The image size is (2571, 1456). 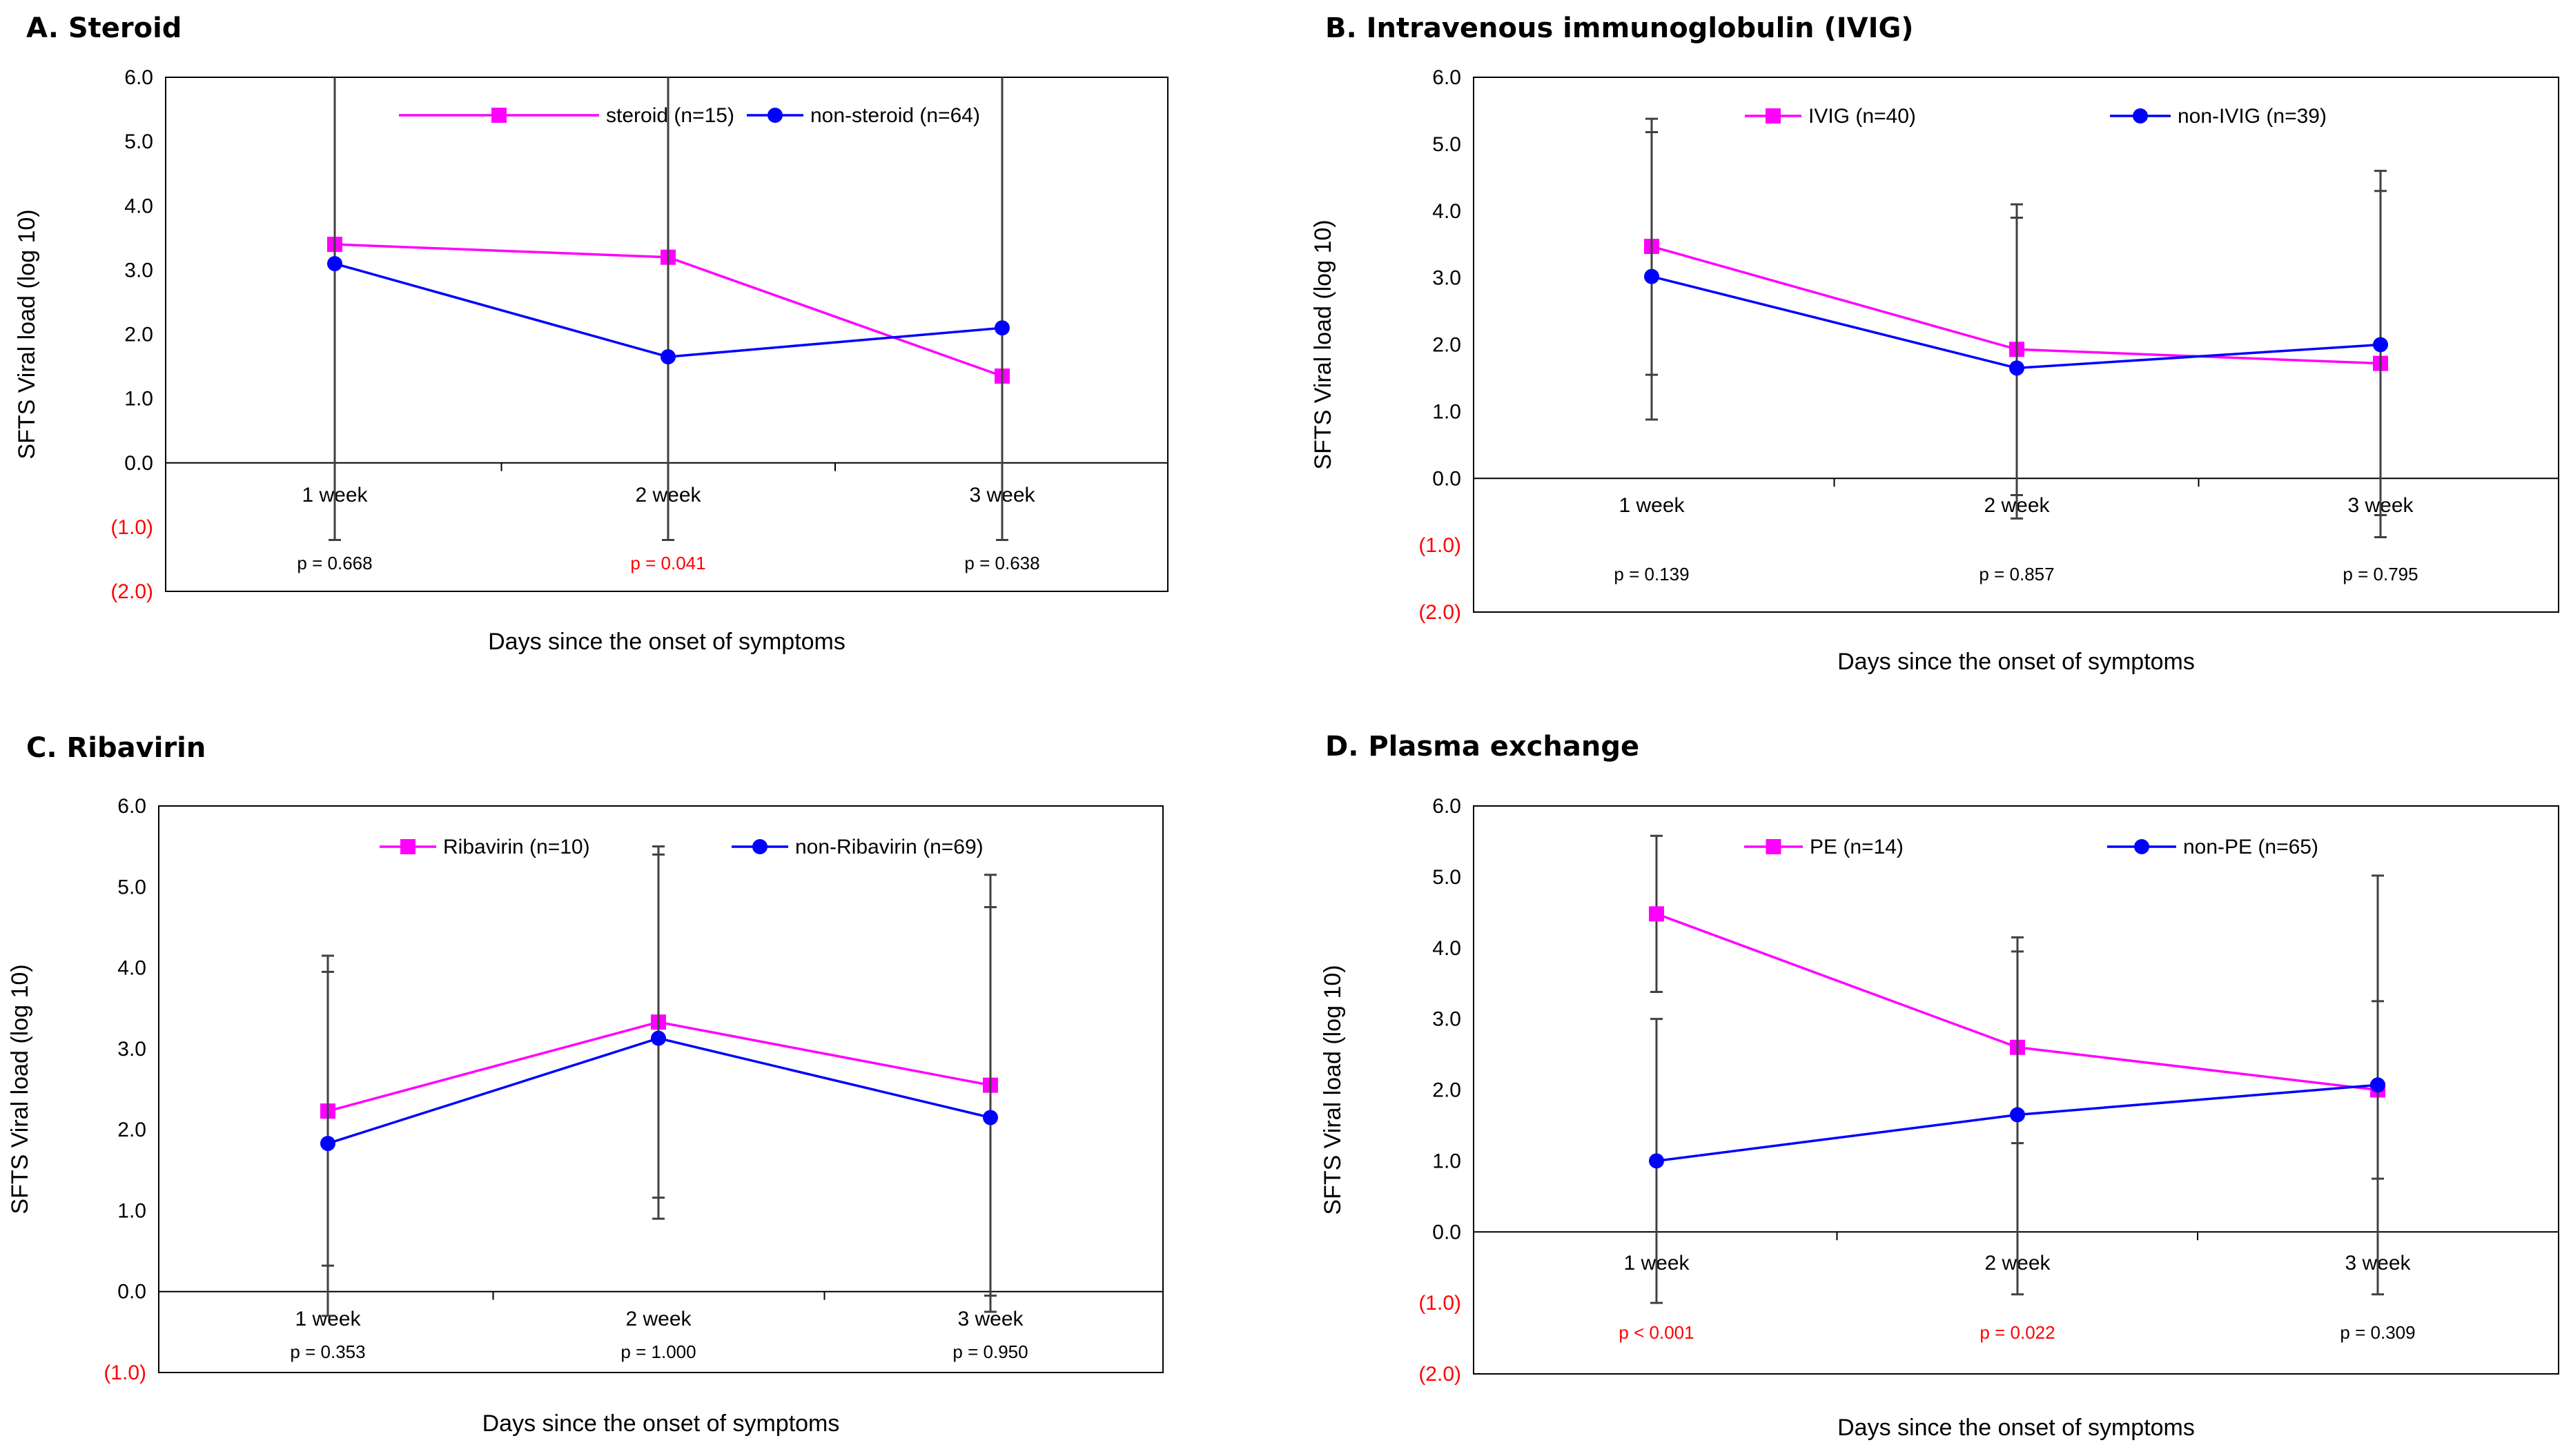 I want to click on legend-label: steroid (n=15), so click(x=670, y=115).